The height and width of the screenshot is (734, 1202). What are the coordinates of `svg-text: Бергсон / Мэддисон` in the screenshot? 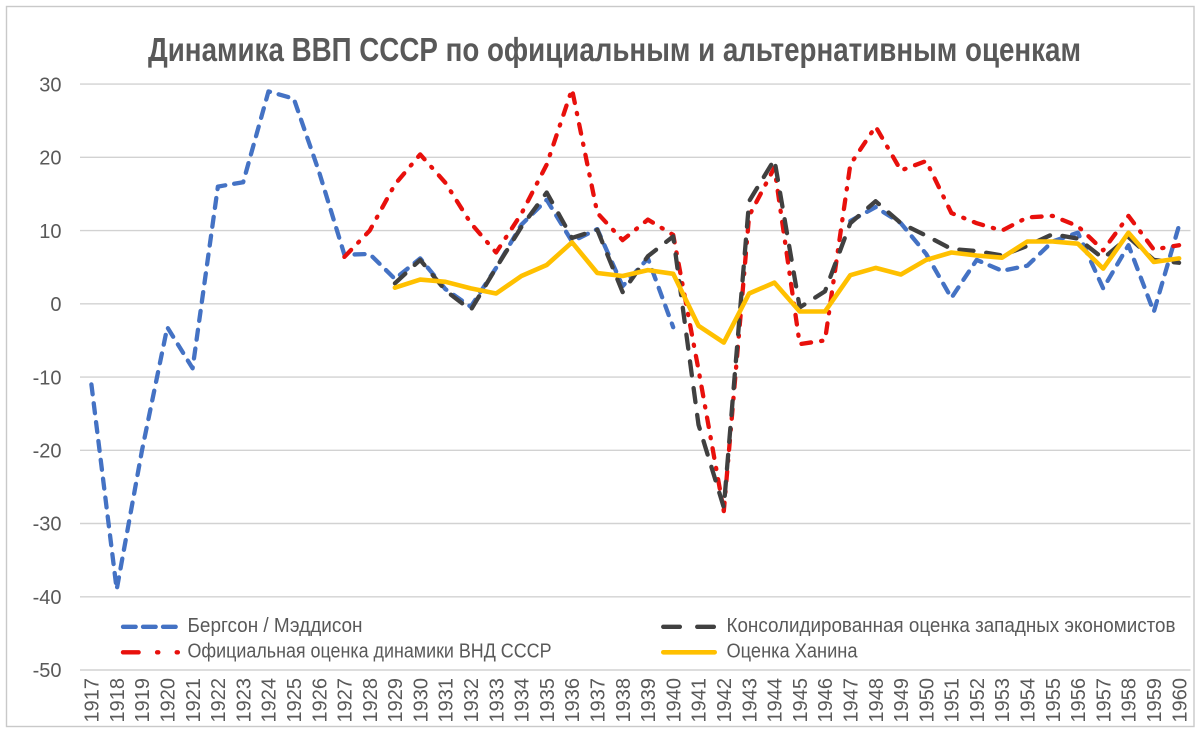 It's located at (275, 626).